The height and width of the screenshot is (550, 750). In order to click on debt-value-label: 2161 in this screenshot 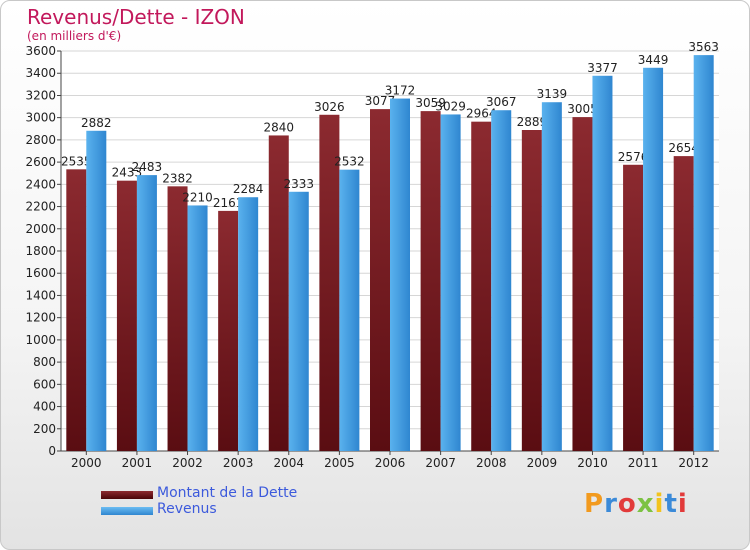, I will do `click(228, 203)`.